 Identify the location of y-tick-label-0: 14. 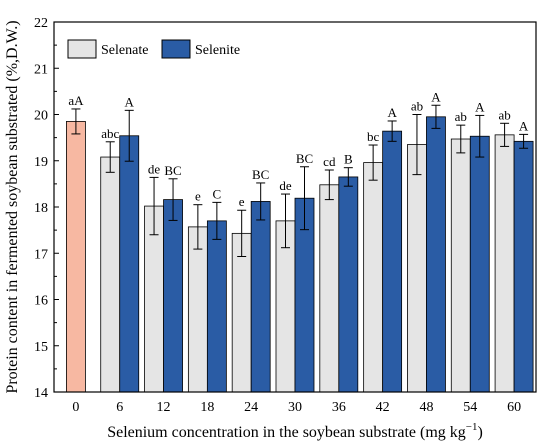
(41, 393).